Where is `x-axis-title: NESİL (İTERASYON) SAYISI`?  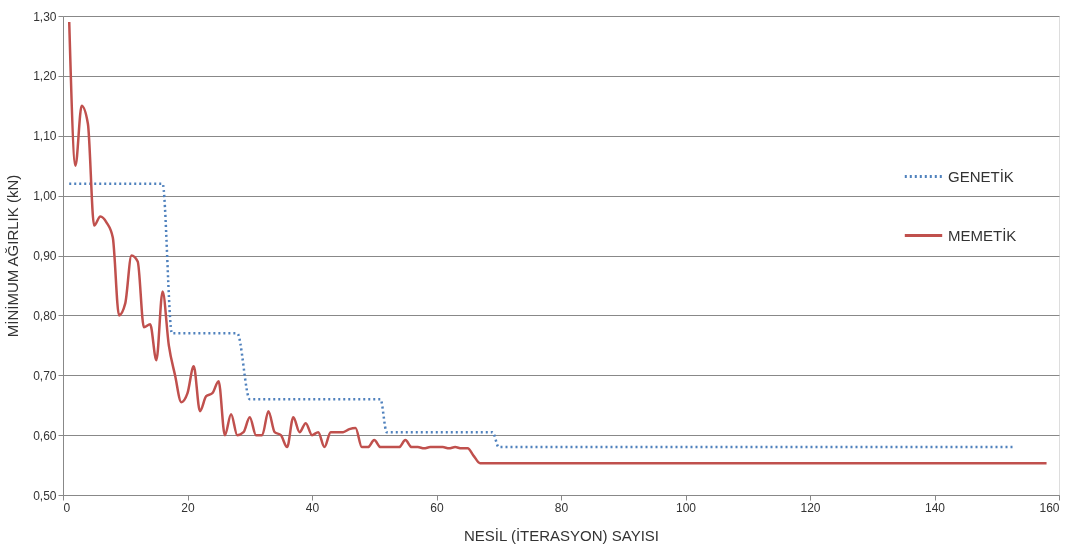 x-axis-title: NESİL (İTERASYON) SAYISI is located at coordinates (561, 535).